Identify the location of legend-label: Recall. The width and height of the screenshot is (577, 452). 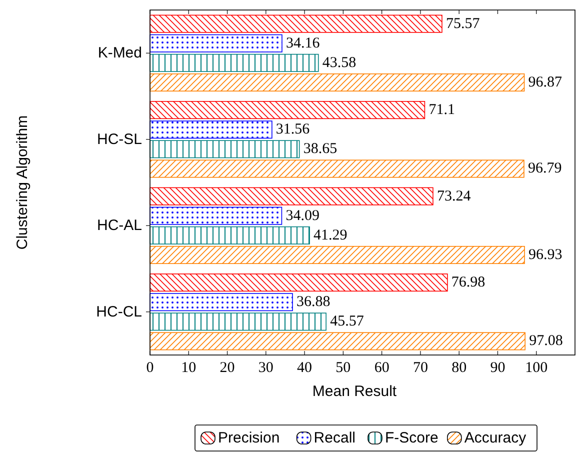
(335, 438).